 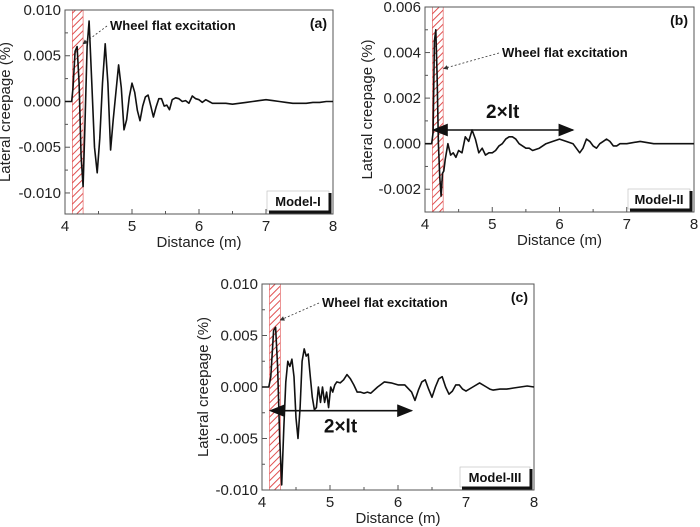 I want to click on model-tag: Model-I, so click(x=298, y=201).